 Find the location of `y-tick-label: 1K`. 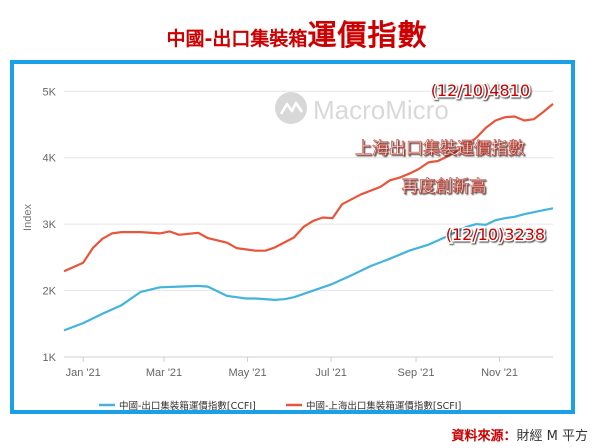

y-tick-label: 1K is located at coordinates (50, 358).